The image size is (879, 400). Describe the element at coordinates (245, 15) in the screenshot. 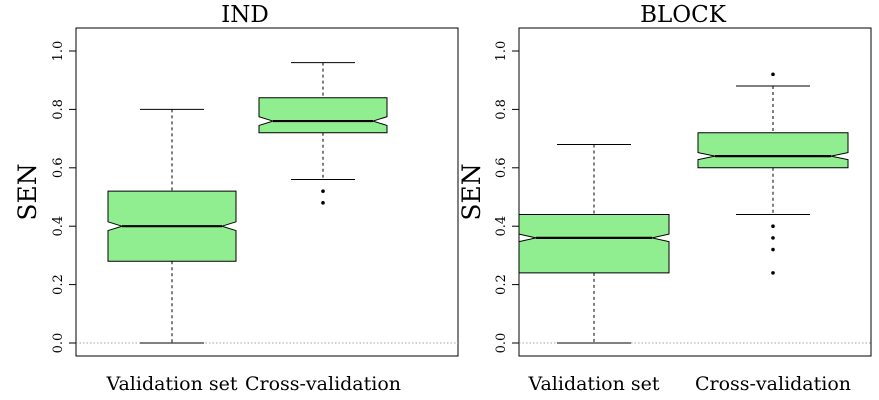

I see `chart-title: IND` at that location.